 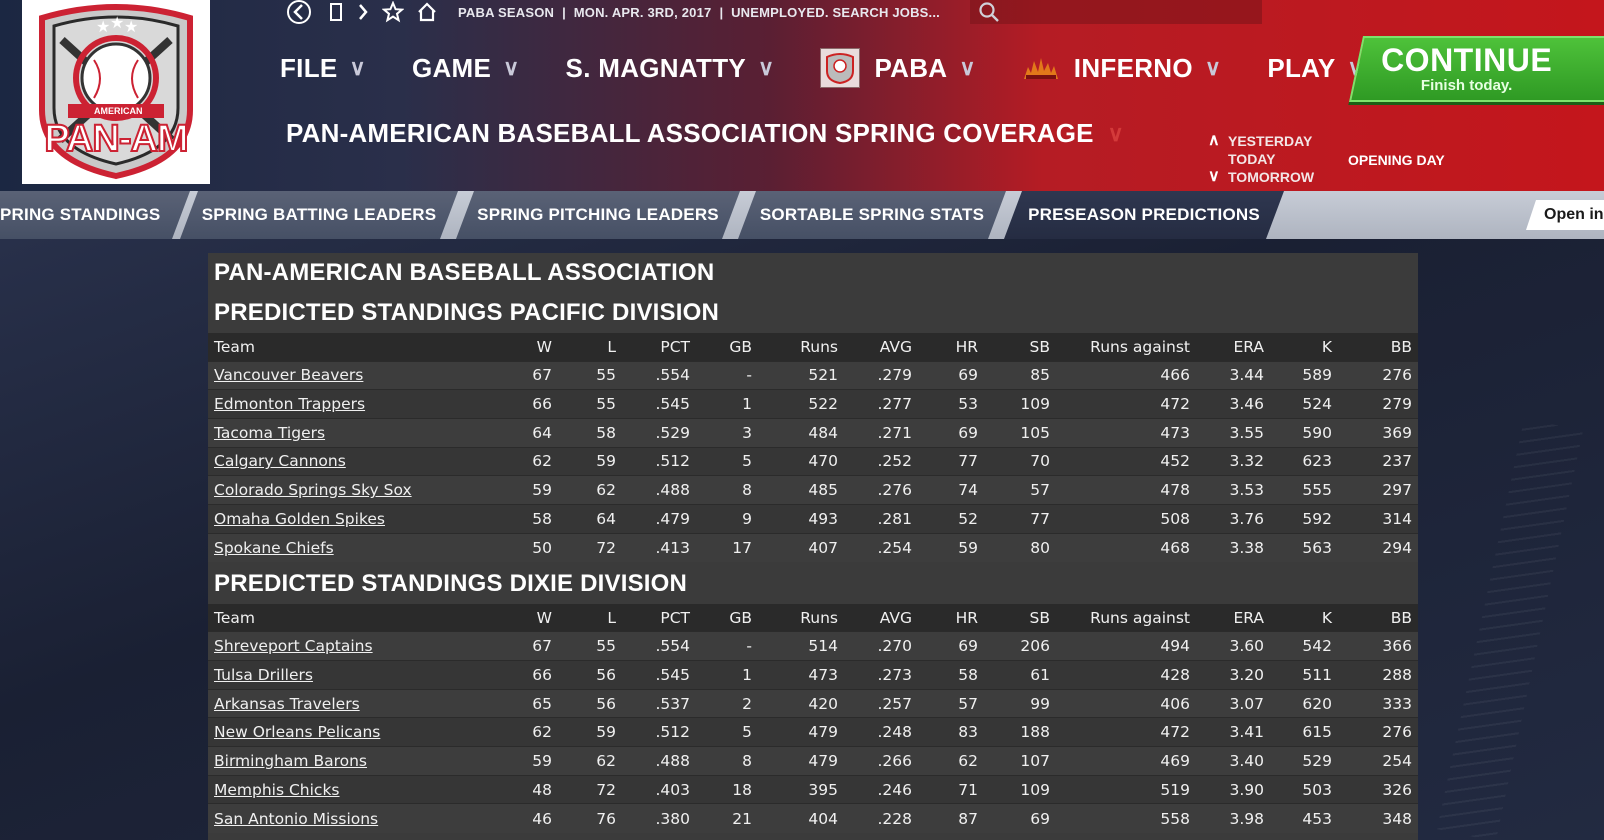 I want to click on team-name: Omaha Golden Spikes, so click(x=299, y=518).